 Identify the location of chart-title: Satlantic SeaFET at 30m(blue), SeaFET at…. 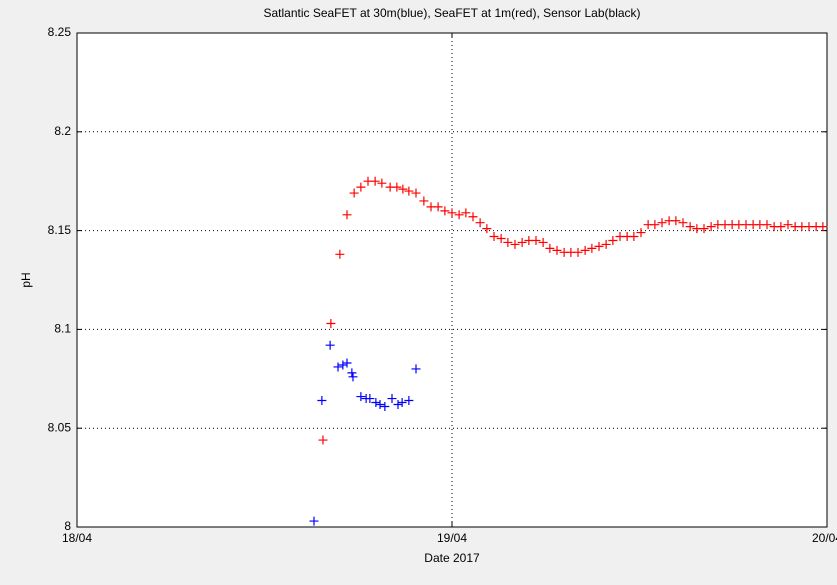
(451, 13).